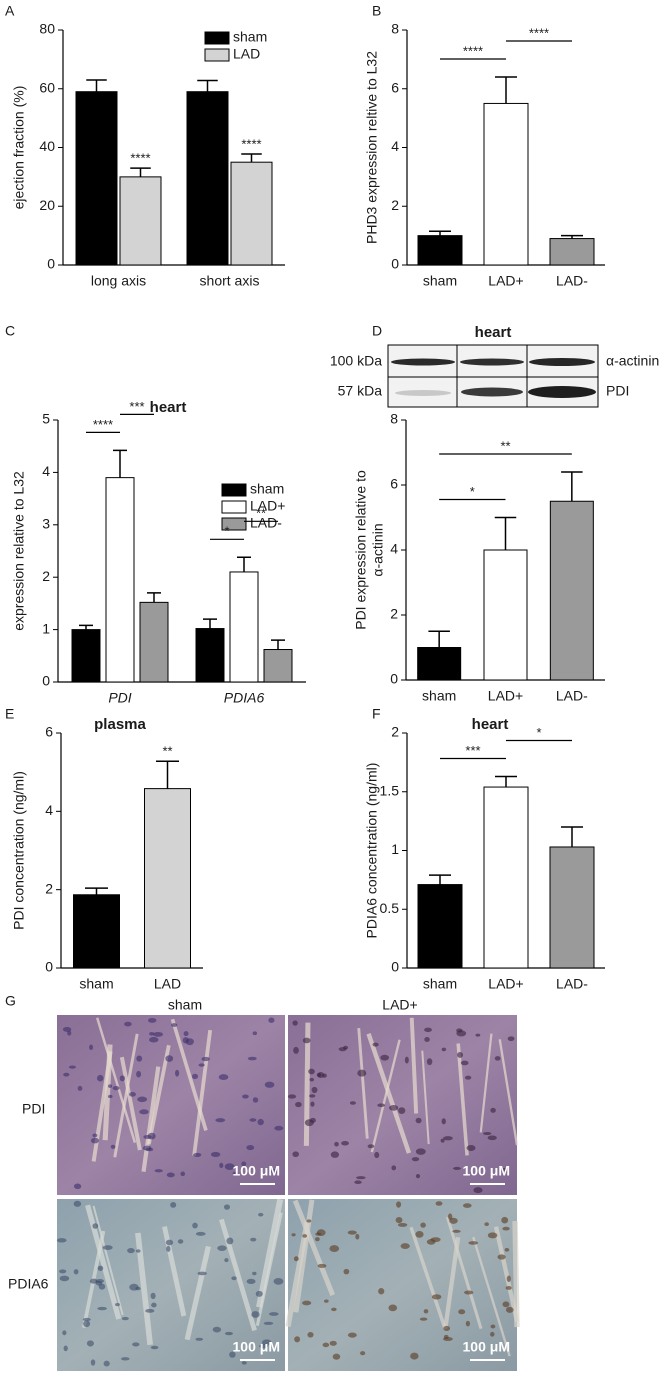  I want to click on y-tick-label: 0.5, so click(390, 908).